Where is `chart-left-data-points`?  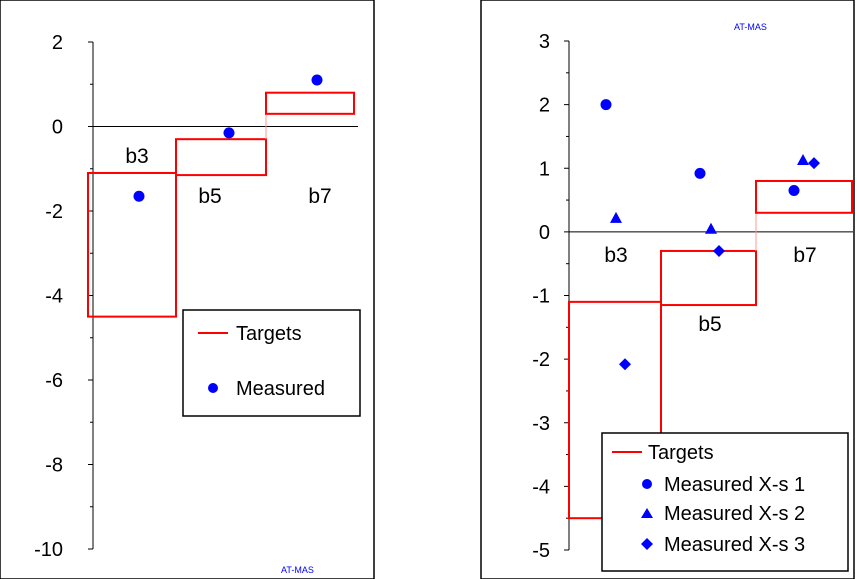 chart-left-data-points is located at coordinates (228, 138).